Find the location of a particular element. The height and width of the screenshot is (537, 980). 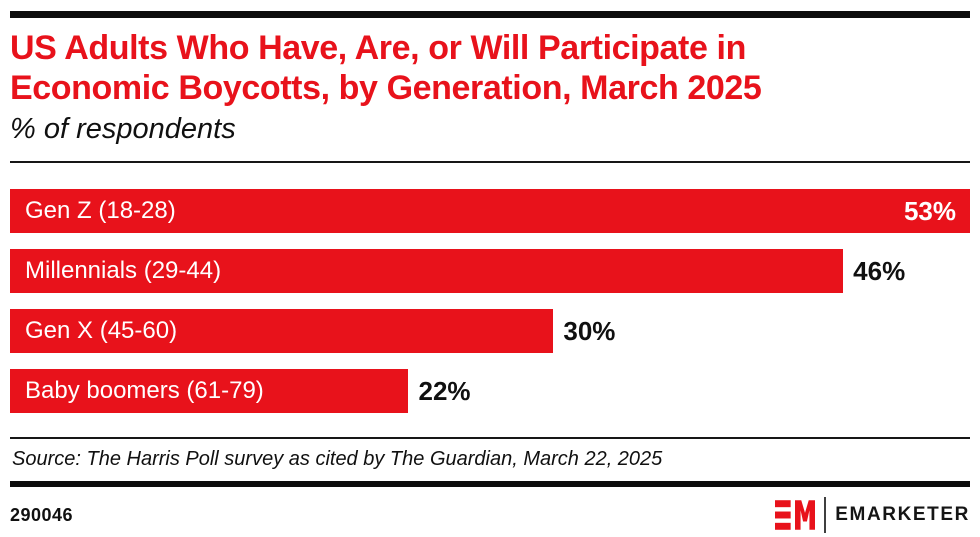

bar-row: Gen Z (18-28) 53% is located at coordinates (490, 211).